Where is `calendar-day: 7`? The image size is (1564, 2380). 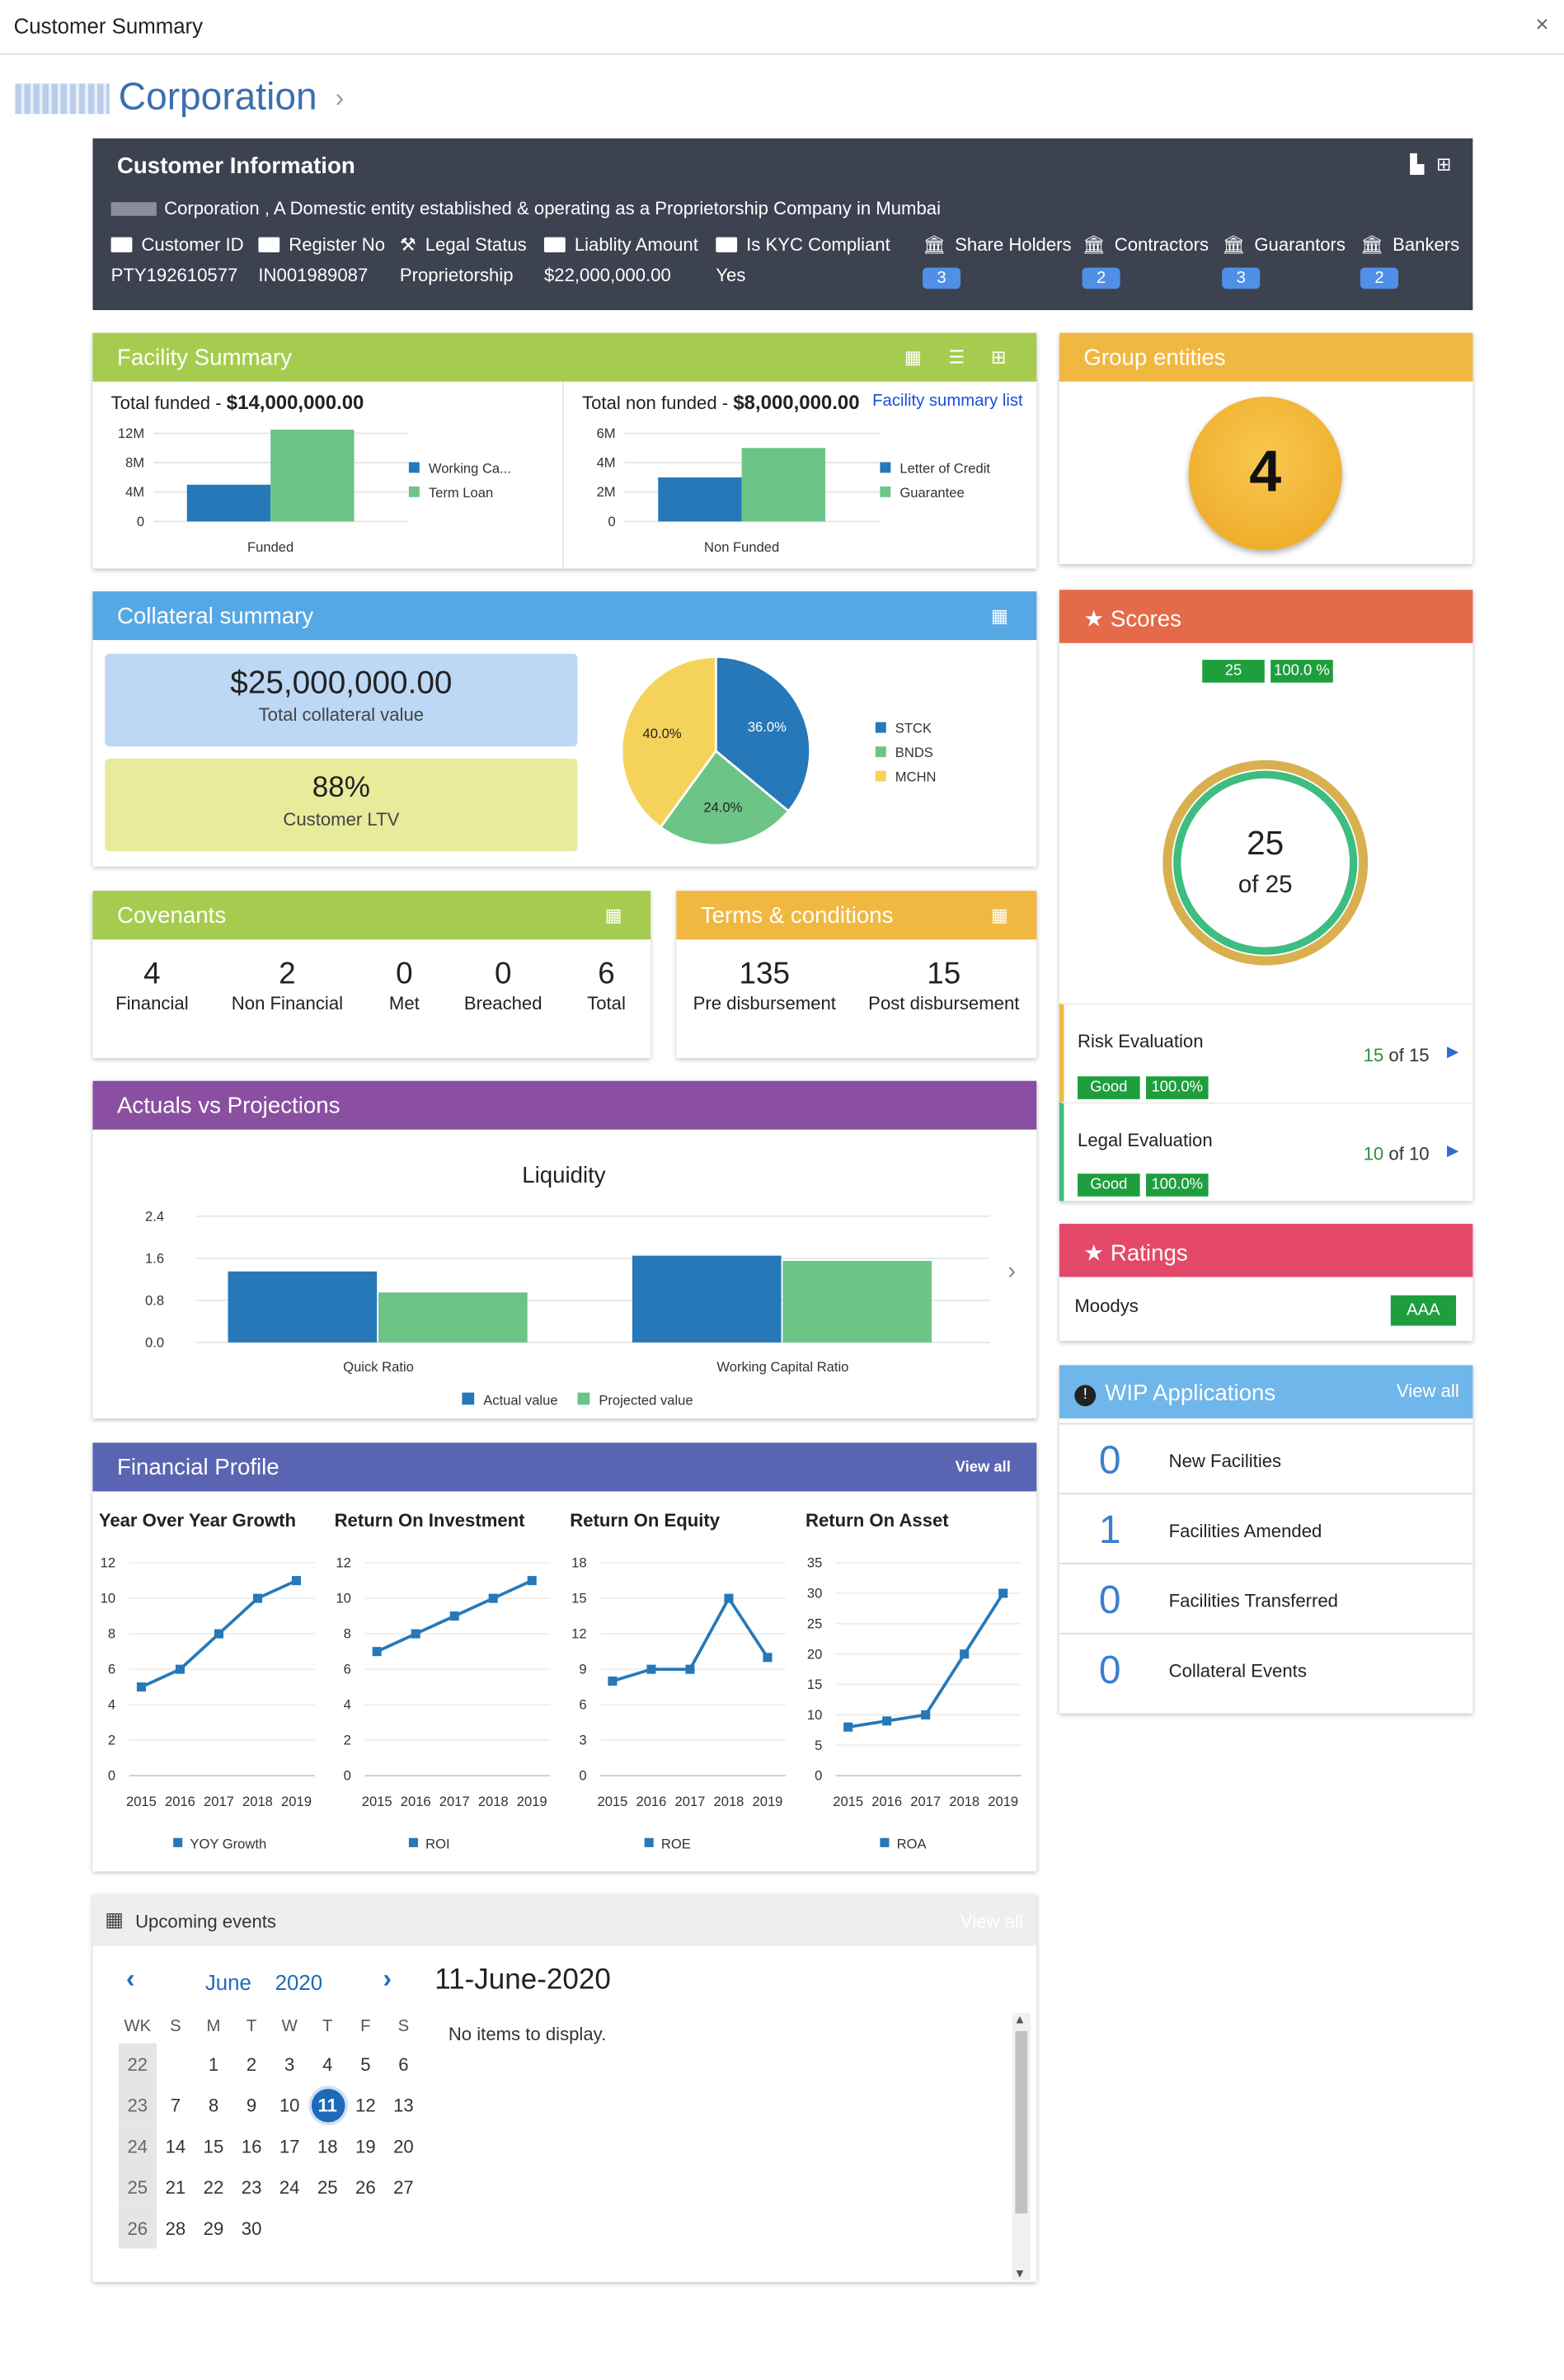 calendar-day: 7 is located at coordinates (175, 2105).